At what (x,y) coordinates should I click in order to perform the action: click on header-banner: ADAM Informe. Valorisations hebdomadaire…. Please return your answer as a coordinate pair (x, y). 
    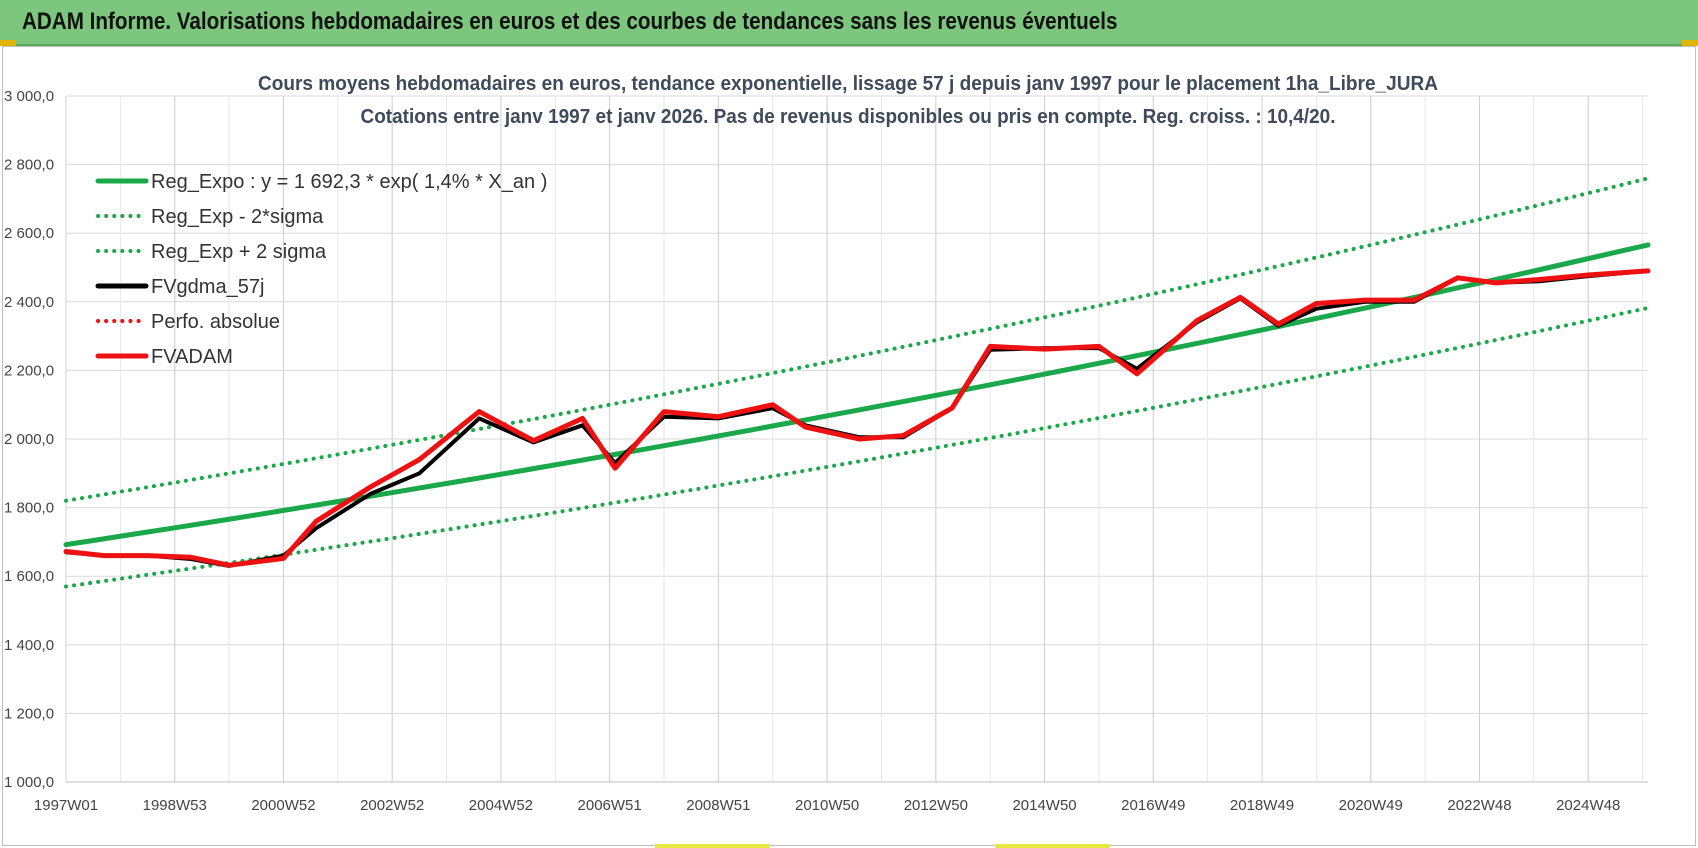
    Looking at the image, I should click on (849, 23).